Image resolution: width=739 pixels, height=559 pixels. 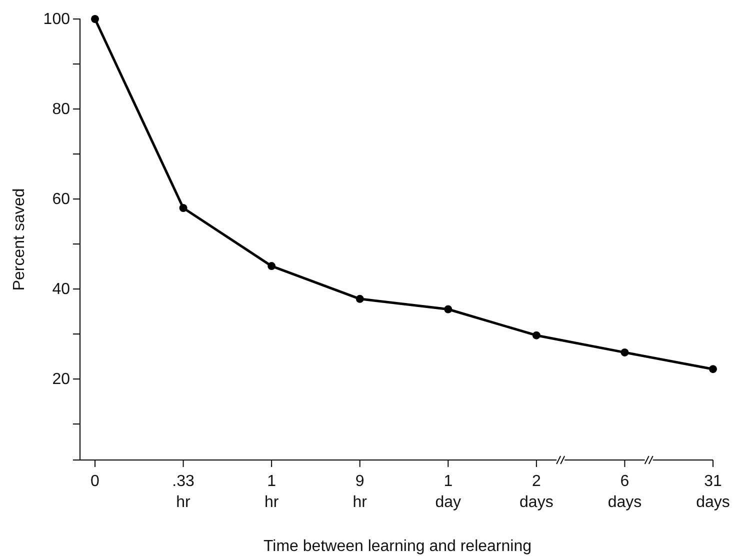 What do you see at coordinates (360, 492) in the screenshot?
I see `x-tick-label: 9 hr` at bounding box center [360, 492].